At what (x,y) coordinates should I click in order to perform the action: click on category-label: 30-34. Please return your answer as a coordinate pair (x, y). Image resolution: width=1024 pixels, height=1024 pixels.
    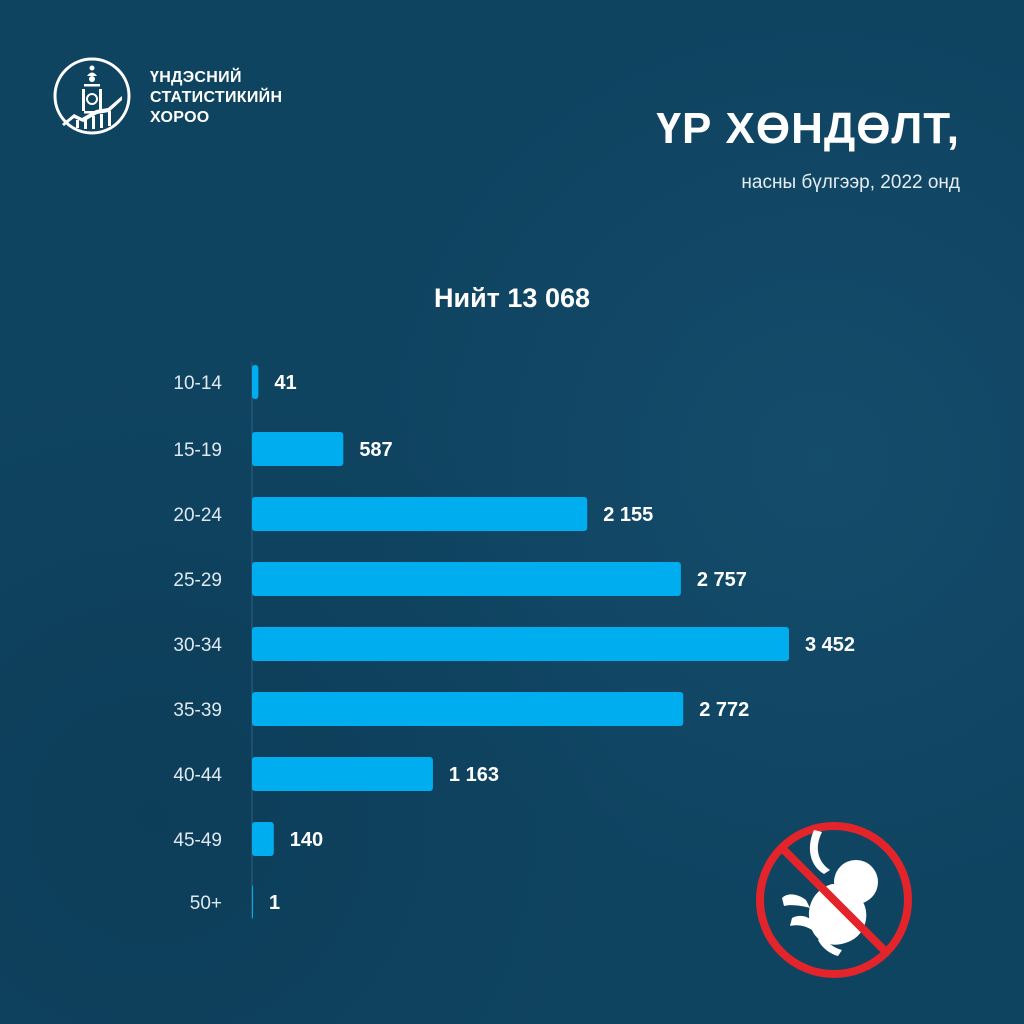
    Looking at the image, I should click on (197, 645).